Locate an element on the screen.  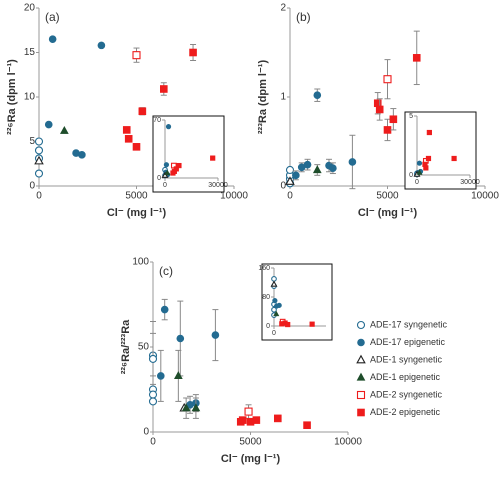
legend-item: ADE-1 syngenetic is located at coordinates (399, 359).